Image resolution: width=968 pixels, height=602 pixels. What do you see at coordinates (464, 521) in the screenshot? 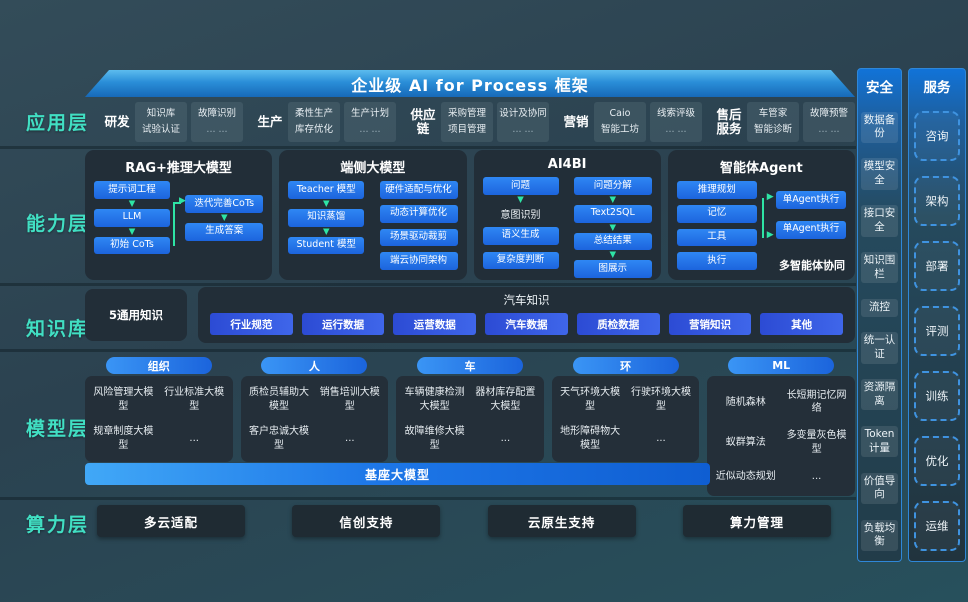
I see `compute-layer-row: 多云适配 信创支持 云原生支持 算力管理` at bounding box center [464, 521].